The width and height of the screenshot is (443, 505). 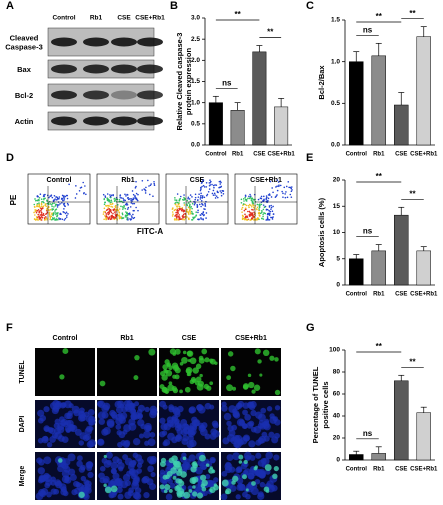 What do you see at coordinates (315, 404) in the screenshot?
I see `y-axis-label: Percentage of TUNEL` at bounding box center [315, 404].